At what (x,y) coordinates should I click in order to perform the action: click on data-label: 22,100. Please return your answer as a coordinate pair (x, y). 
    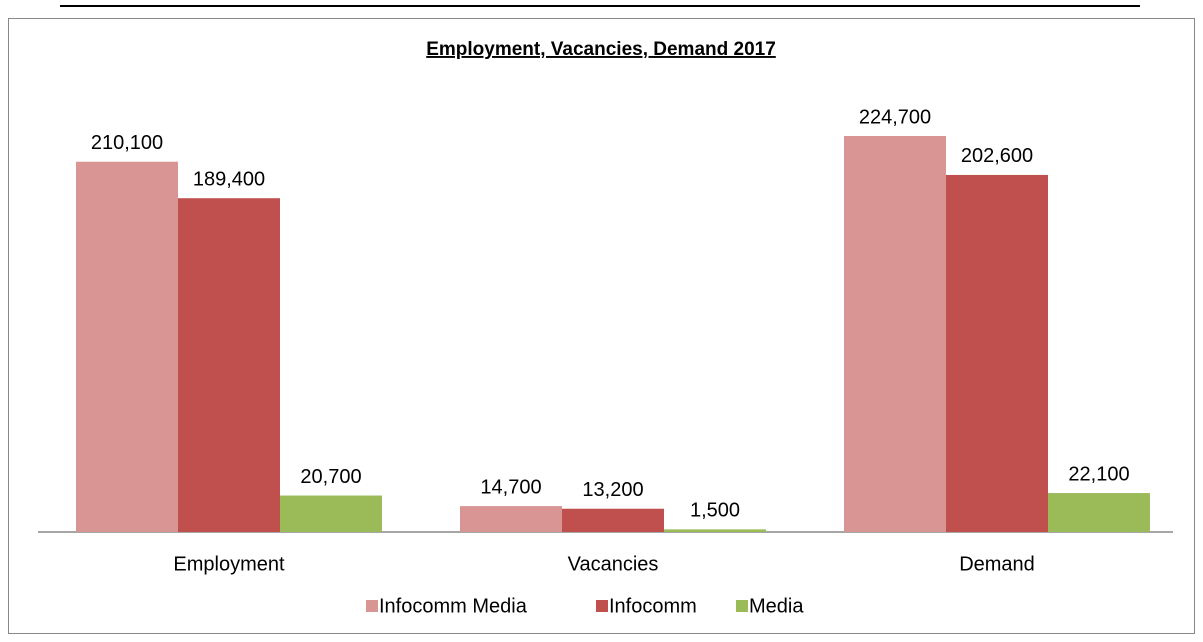
    Looking at the image, I should click on (1098, 474).